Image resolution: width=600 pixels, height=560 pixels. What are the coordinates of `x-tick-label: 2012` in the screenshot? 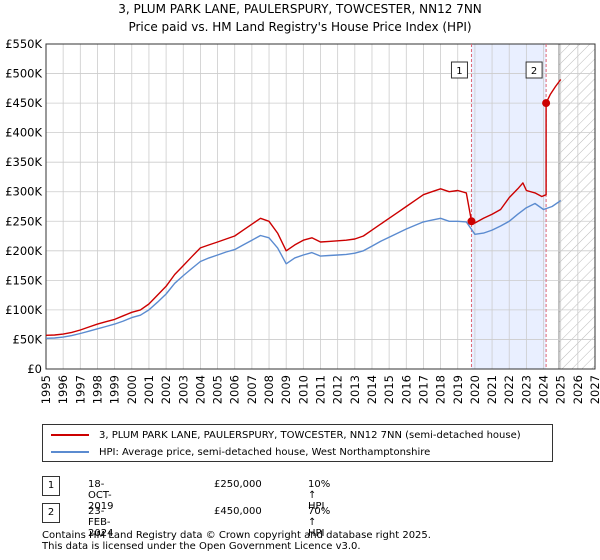 It's located at (338, 389).